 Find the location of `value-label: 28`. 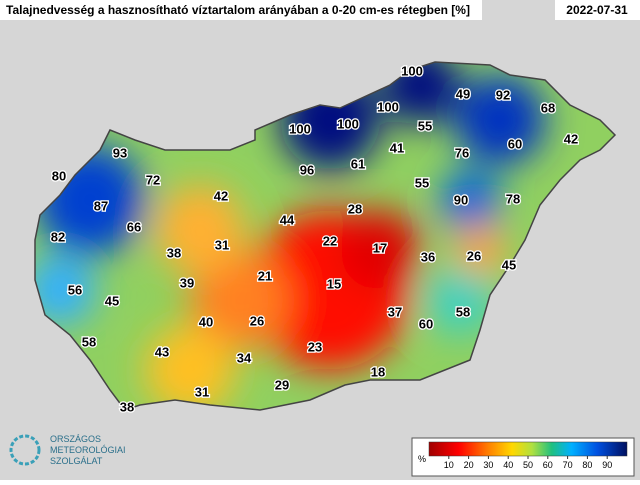

value-label: 28 is located at coordinates (355, 208).